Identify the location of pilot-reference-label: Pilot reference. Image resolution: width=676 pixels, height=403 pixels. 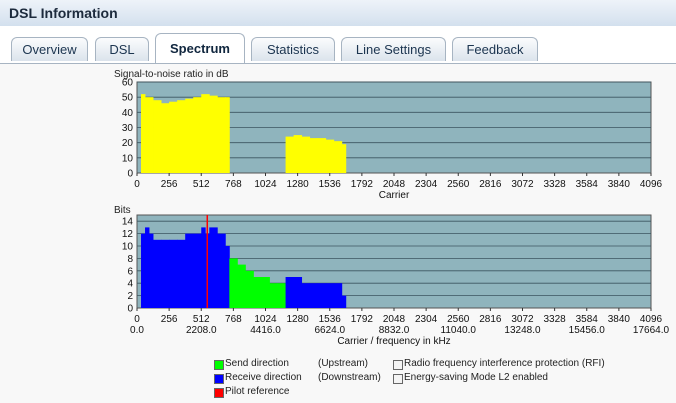
(257, 391).